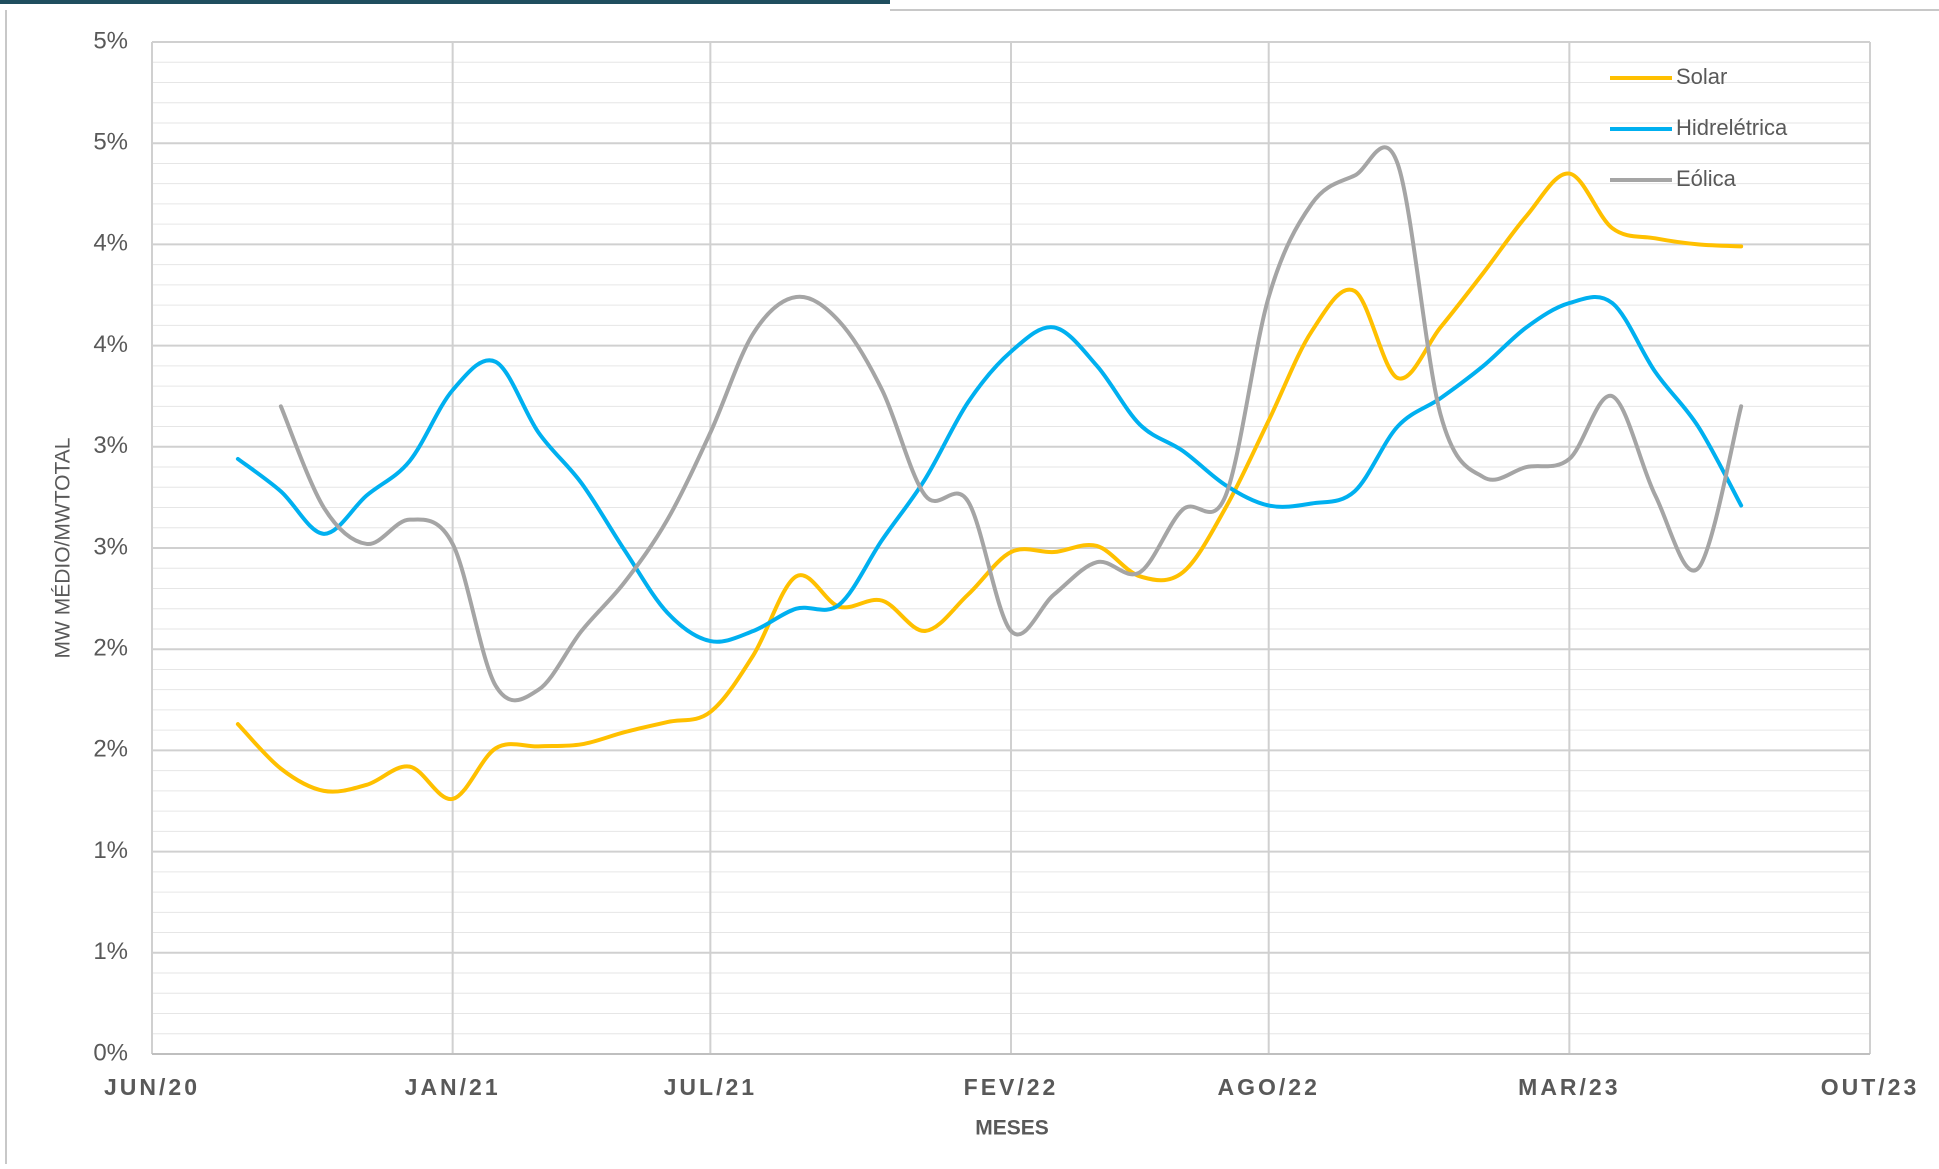  Describe the element at coordinates (152, 1087) in the screenshot. I see `x-tick-label: JUN/20` at that location.